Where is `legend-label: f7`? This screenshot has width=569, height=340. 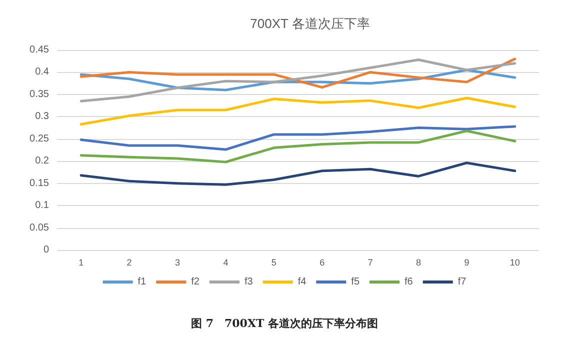
legend-label: f7 is located at coordinates (462, 282).